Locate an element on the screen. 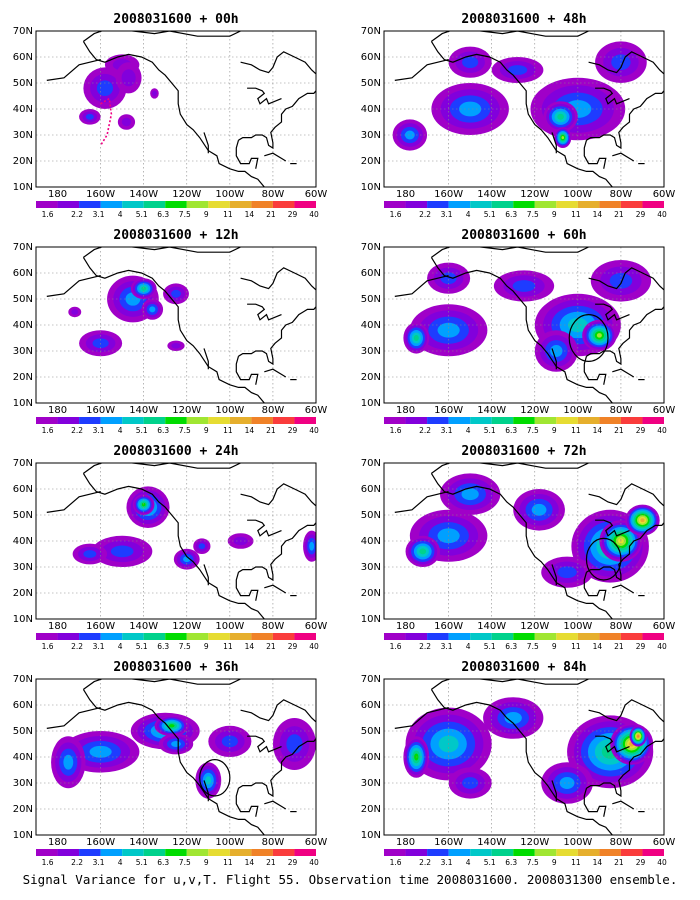 The image size is (700, 900). colorbar-label: 40 is located at coordinates (314, 214).